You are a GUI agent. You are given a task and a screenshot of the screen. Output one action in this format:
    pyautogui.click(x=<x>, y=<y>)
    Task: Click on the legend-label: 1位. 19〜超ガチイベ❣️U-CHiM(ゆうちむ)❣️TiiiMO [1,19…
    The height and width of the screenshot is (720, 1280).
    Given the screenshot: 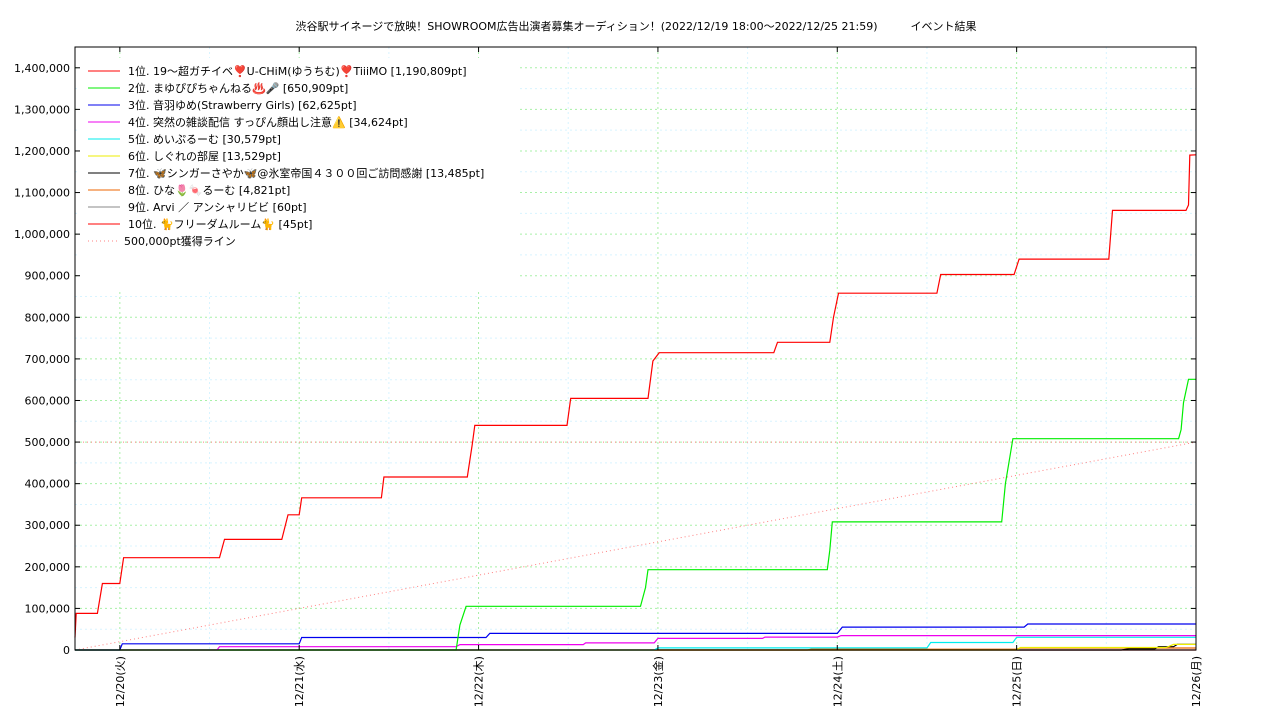 What is the action you would take?
    pyautogui.click(x=297, y=71)
    